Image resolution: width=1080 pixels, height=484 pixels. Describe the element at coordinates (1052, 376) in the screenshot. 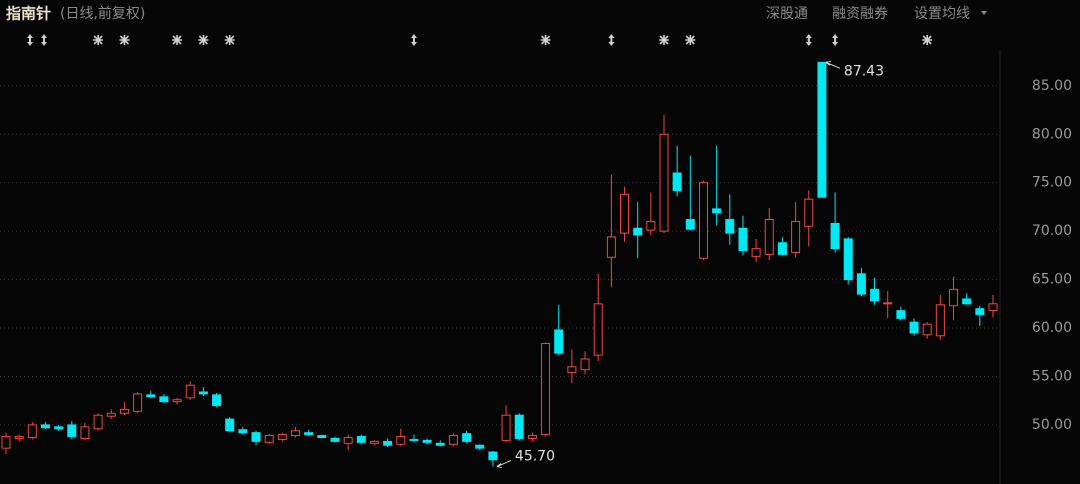

I see `y-tick-label: 55.00` at that location.